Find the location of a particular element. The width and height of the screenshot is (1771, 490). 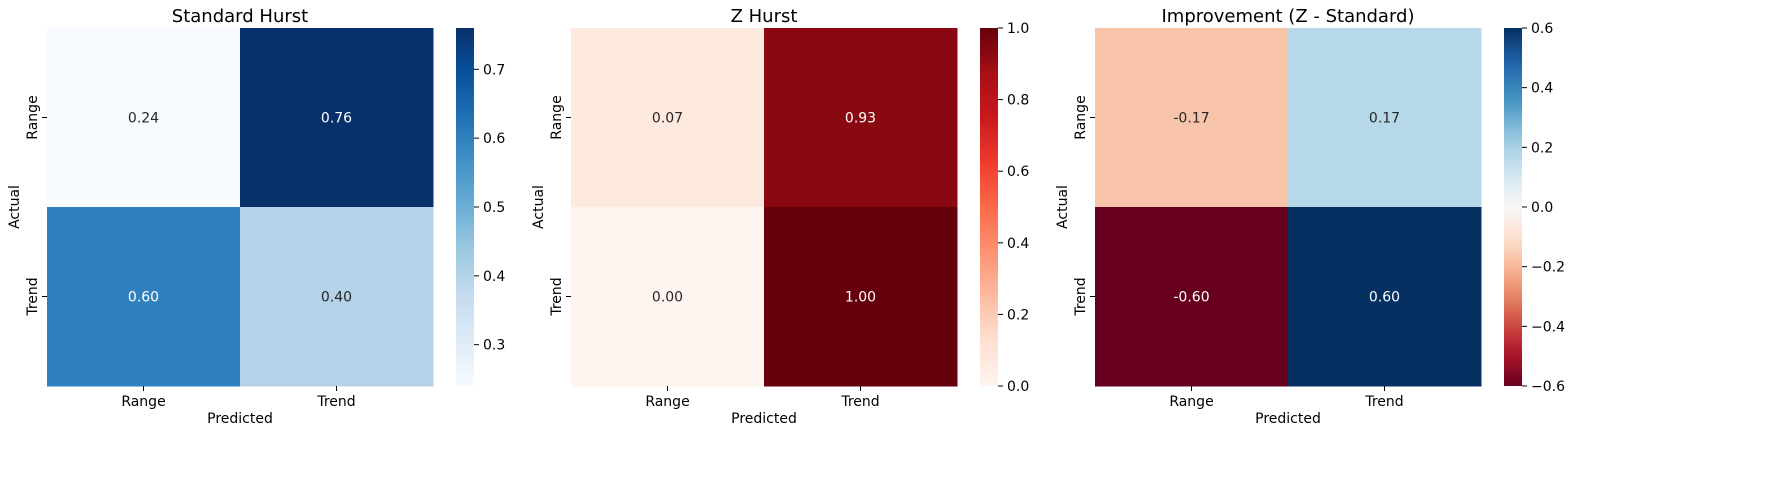

panel-title: Improvement (Z - Standard) is located at coordinates (1287, 16).